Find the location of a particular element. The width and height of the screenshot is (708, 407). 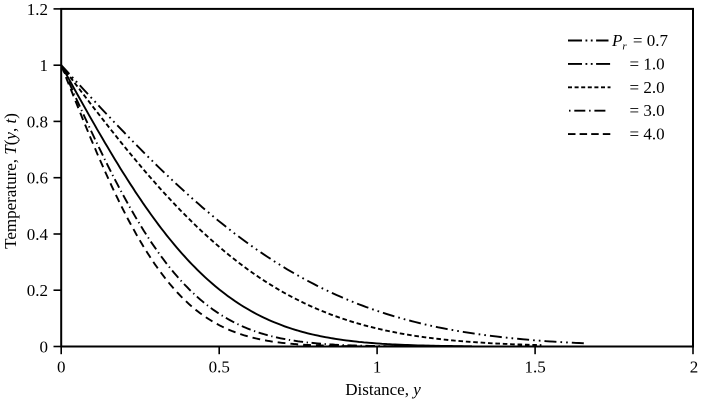

svg-text: Temperature, T(y, t) is located at coordinates (10, 181).